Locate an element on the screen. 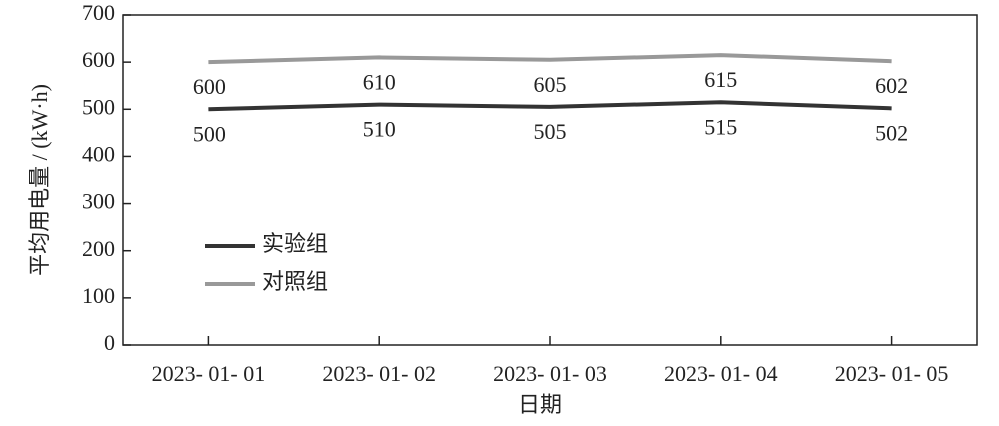  y-tick-label: 100 is located at coordinates (98, 295).